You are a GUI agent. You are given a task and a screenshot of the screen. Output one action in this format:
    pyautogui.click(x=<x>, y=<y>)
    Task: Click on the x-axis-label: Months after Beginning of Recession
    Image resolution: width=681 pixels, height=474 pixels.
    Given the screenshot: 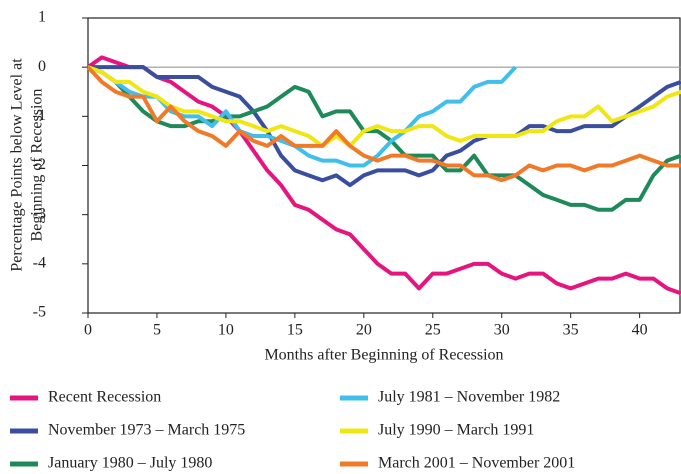 What is the action you would take?
    pyautogui.click(x=383, y=355)
    